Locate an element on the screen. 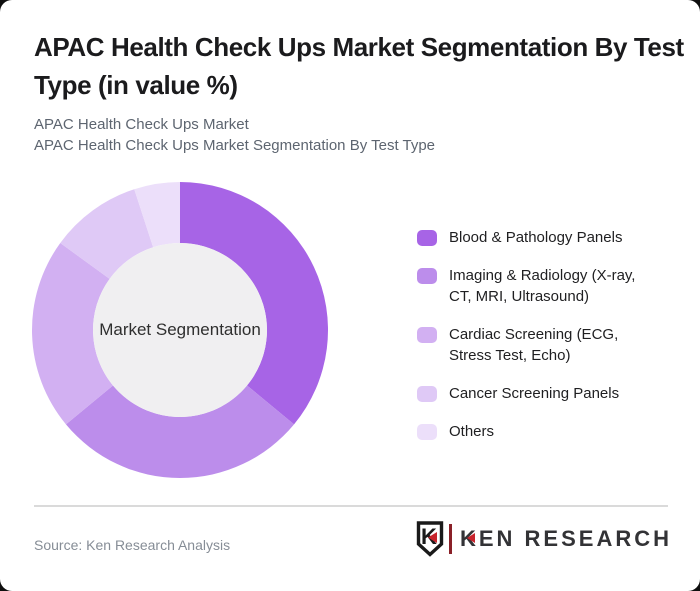 The height and width of the screenshot is (591, 700). logo-wordmark: KEN RESEARCH is located at coordinates (565, 538).